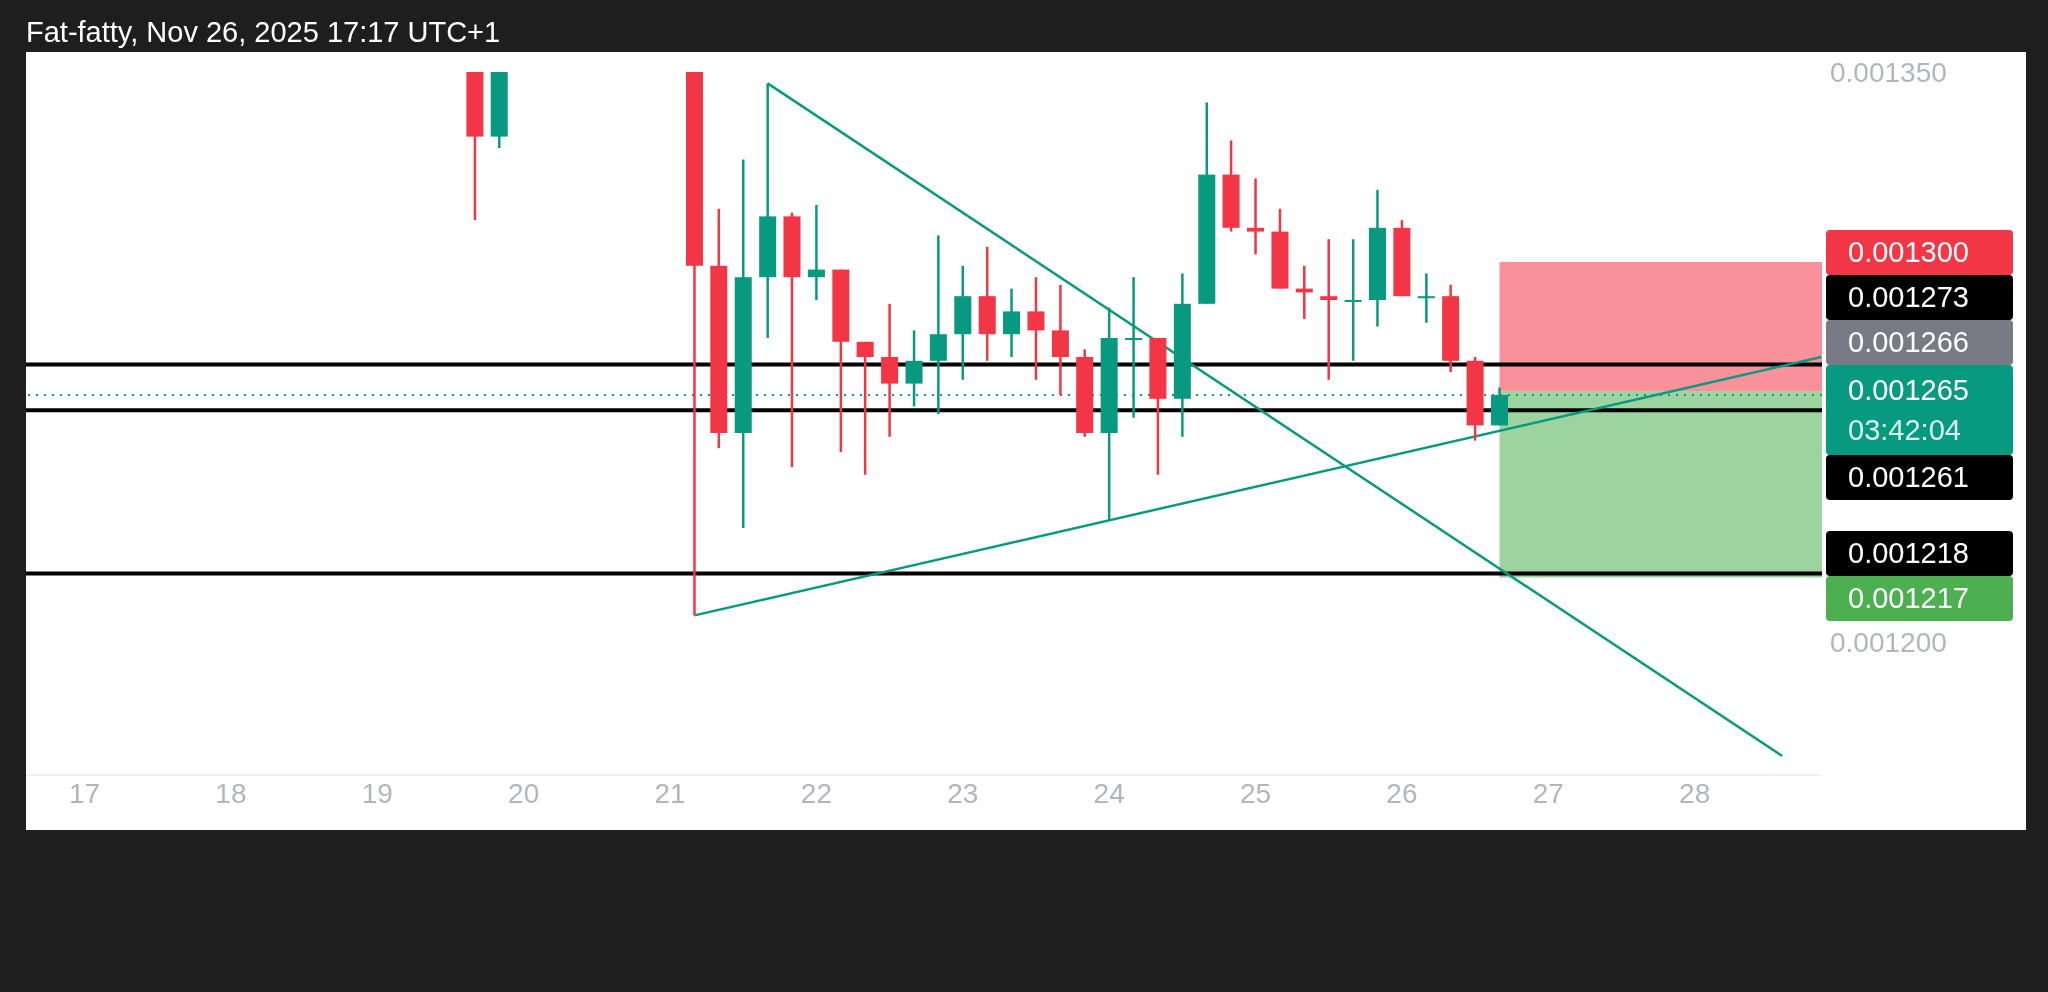 Image resolution: width=2048 pixels, height=992 pixels. What do you see at coordinates (1888, 72) in the screenshot?
I see `y-tick-label: 0.001350` at bounding box center [1888, 72].